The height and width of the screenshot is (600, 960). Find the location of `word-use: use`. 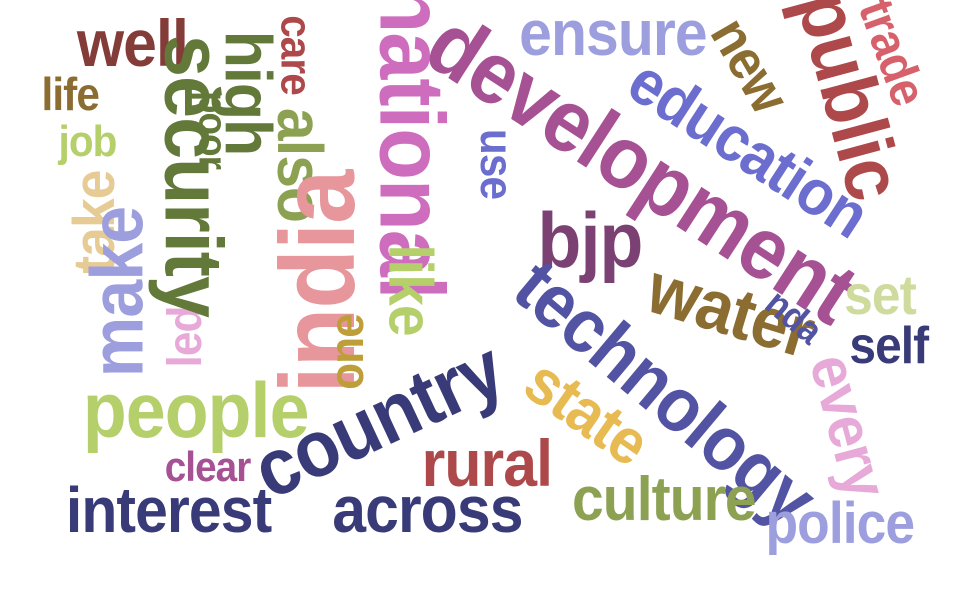

word-use: use is located at coordinates (497, 164).